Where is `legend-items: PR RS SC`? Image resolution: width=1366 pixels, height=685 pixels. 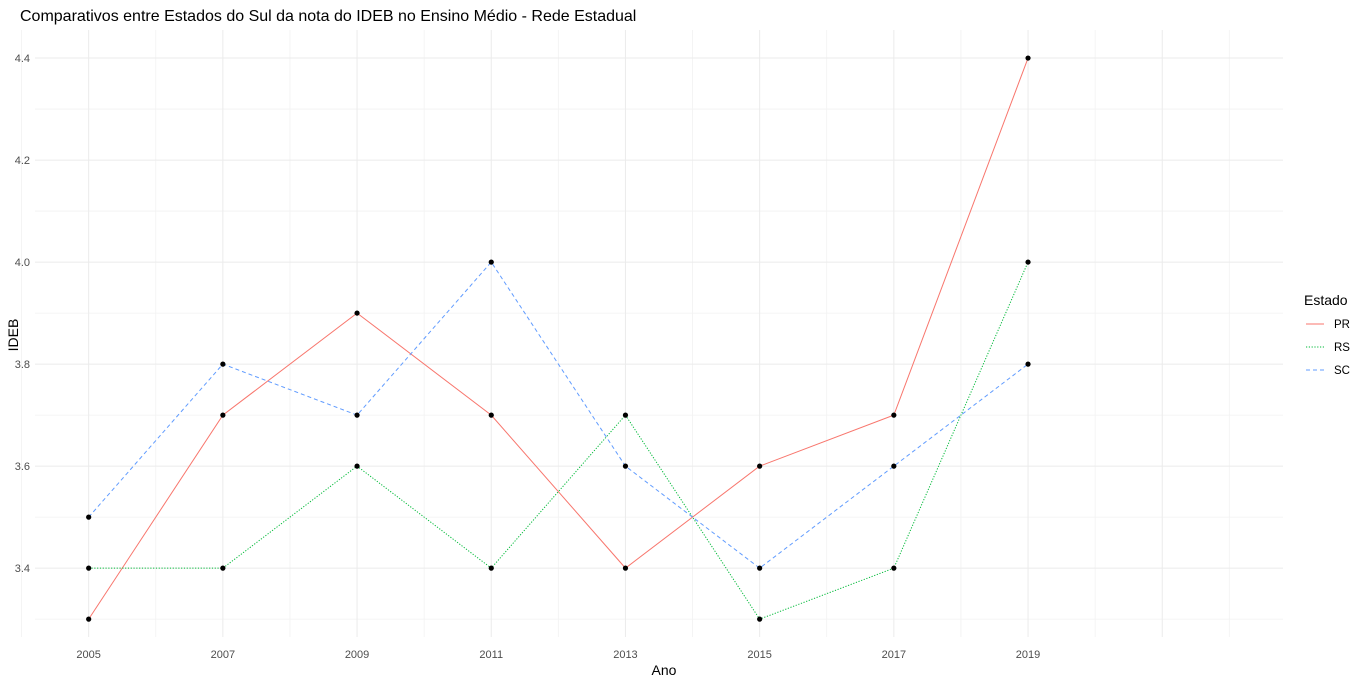 legend-items: PR RS SC is located at coordinates (1328, 348).